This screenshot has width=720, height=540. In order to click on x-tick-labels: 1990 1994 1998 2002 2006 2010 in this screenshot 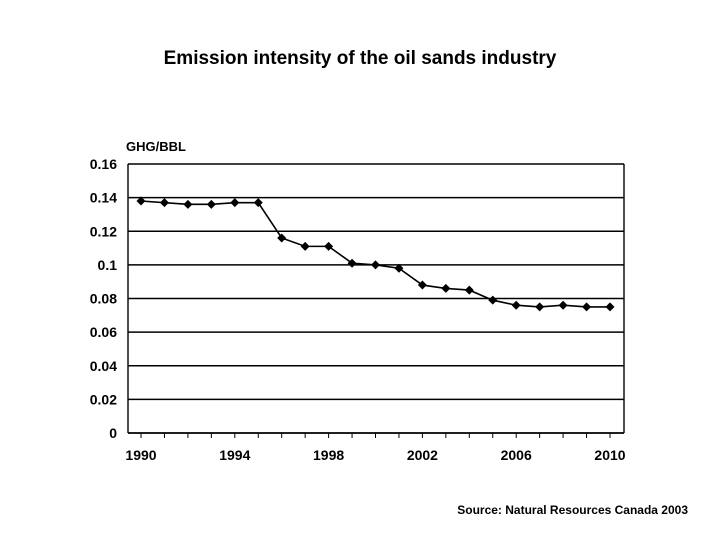, I will do `click(375, 455)`.